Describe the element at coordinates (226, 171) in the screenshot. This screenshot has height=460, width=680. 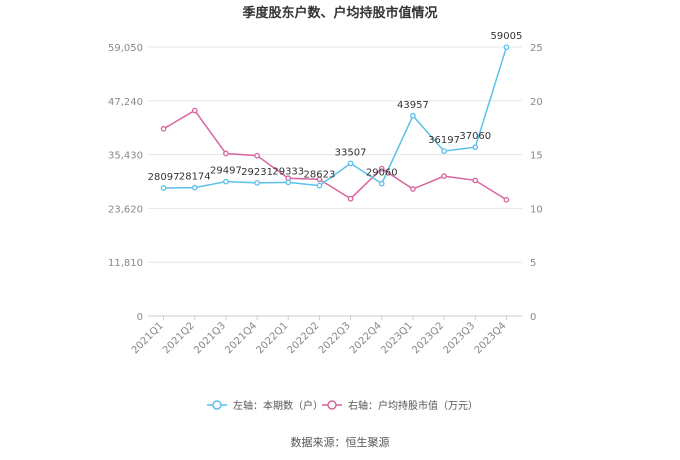
I see `data-label: 29497` at that location.